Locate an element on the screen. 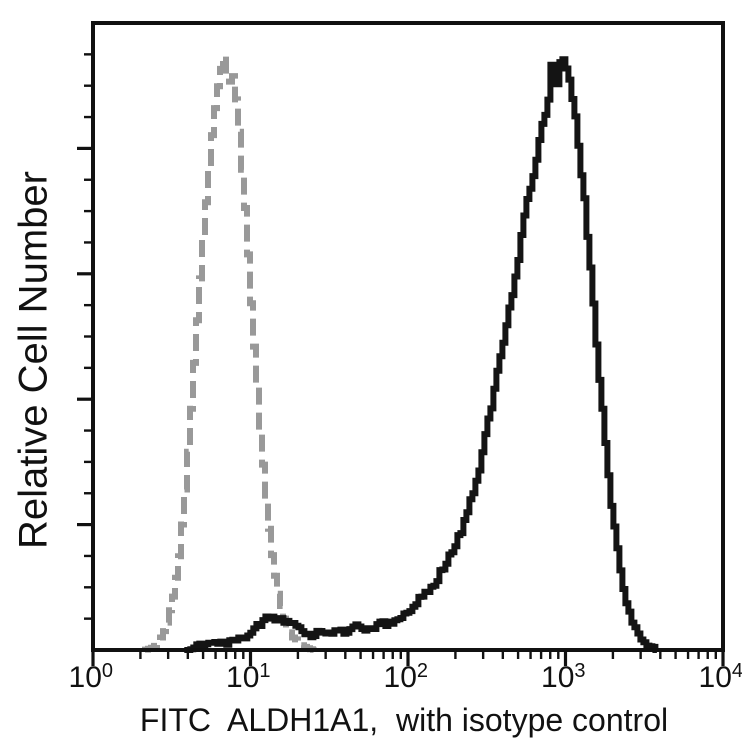 Image resolution: width=742 pixels, height=751 pixels. x-tick-label-10e4: 10⁴ is located at coordinates (720, 677).